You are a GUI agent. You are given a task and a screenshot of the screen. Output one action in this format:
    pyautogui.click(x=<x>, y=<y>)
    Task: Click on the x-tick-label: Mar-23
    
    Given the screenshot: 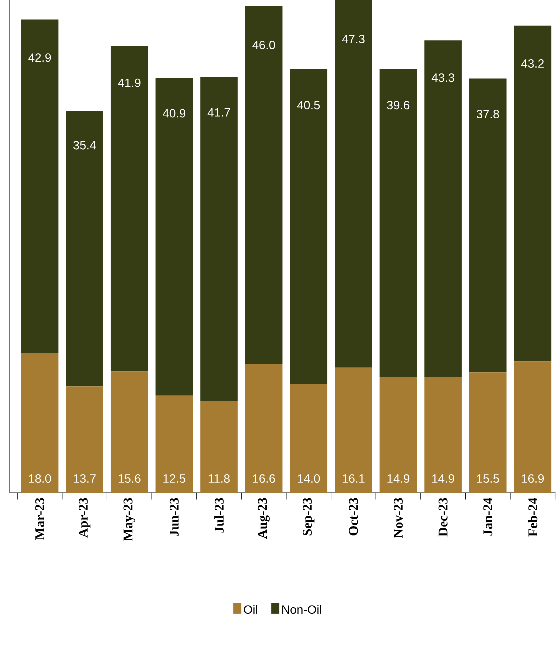 What is the action you would take?
    pyautogui.click(x=40, y=519)
    